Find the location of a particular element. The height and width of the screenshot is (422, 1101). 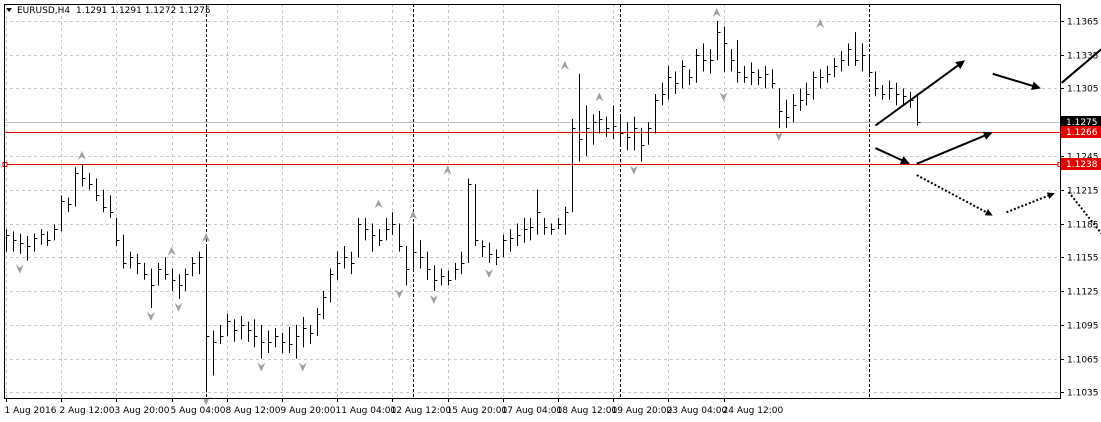

y-tick-label: 1.1335 is located at coordinates (1083, 57).